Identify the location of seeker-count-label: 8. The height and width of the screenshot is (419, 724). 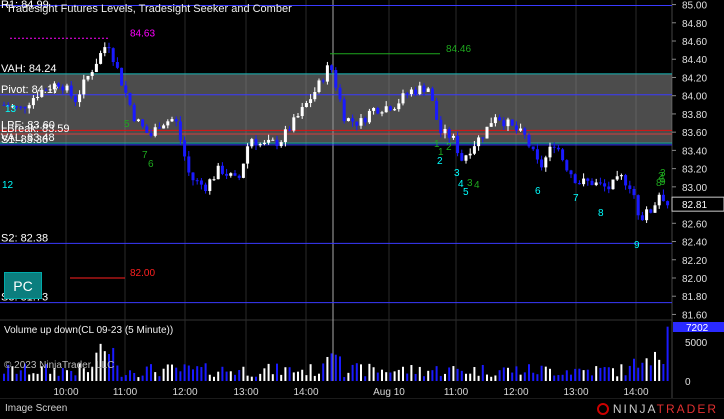
(659, 183).